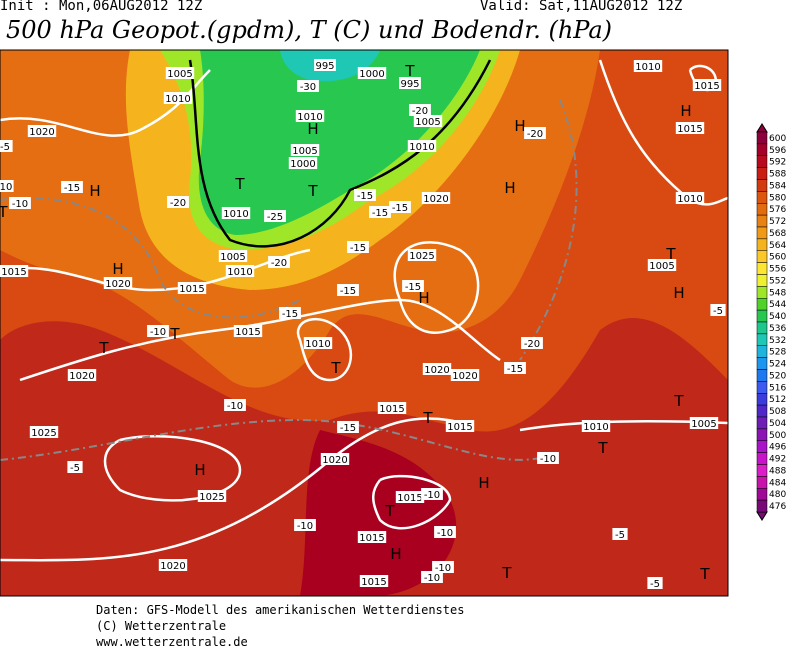 This screenshot has height=648, width=790. I want to click on colorbar-label: 516, so click(777, 388).